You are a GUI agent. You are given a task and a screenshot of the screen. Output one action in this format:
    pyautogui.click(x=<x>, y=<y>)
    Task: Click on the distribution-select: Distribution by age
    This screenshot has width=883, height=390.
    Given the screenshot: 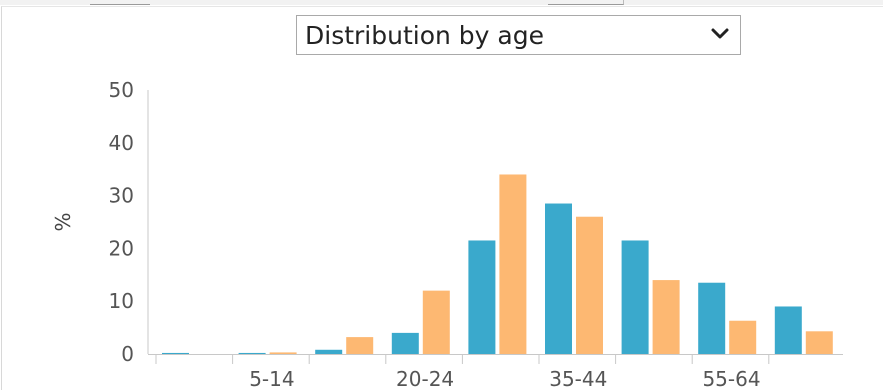 What is the action you would take?
    pyautogui.click(x=518, y=35)
    